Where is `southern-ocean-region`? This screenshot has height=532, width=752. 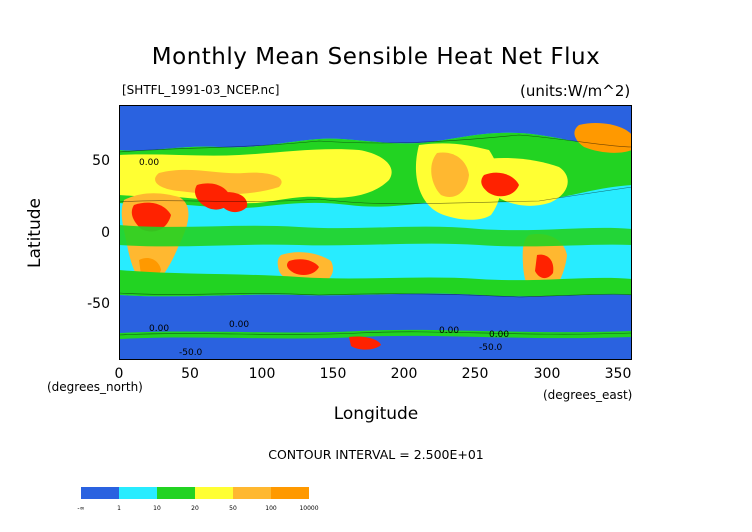
southern-ocean-region is located at coordinates (375, 326).